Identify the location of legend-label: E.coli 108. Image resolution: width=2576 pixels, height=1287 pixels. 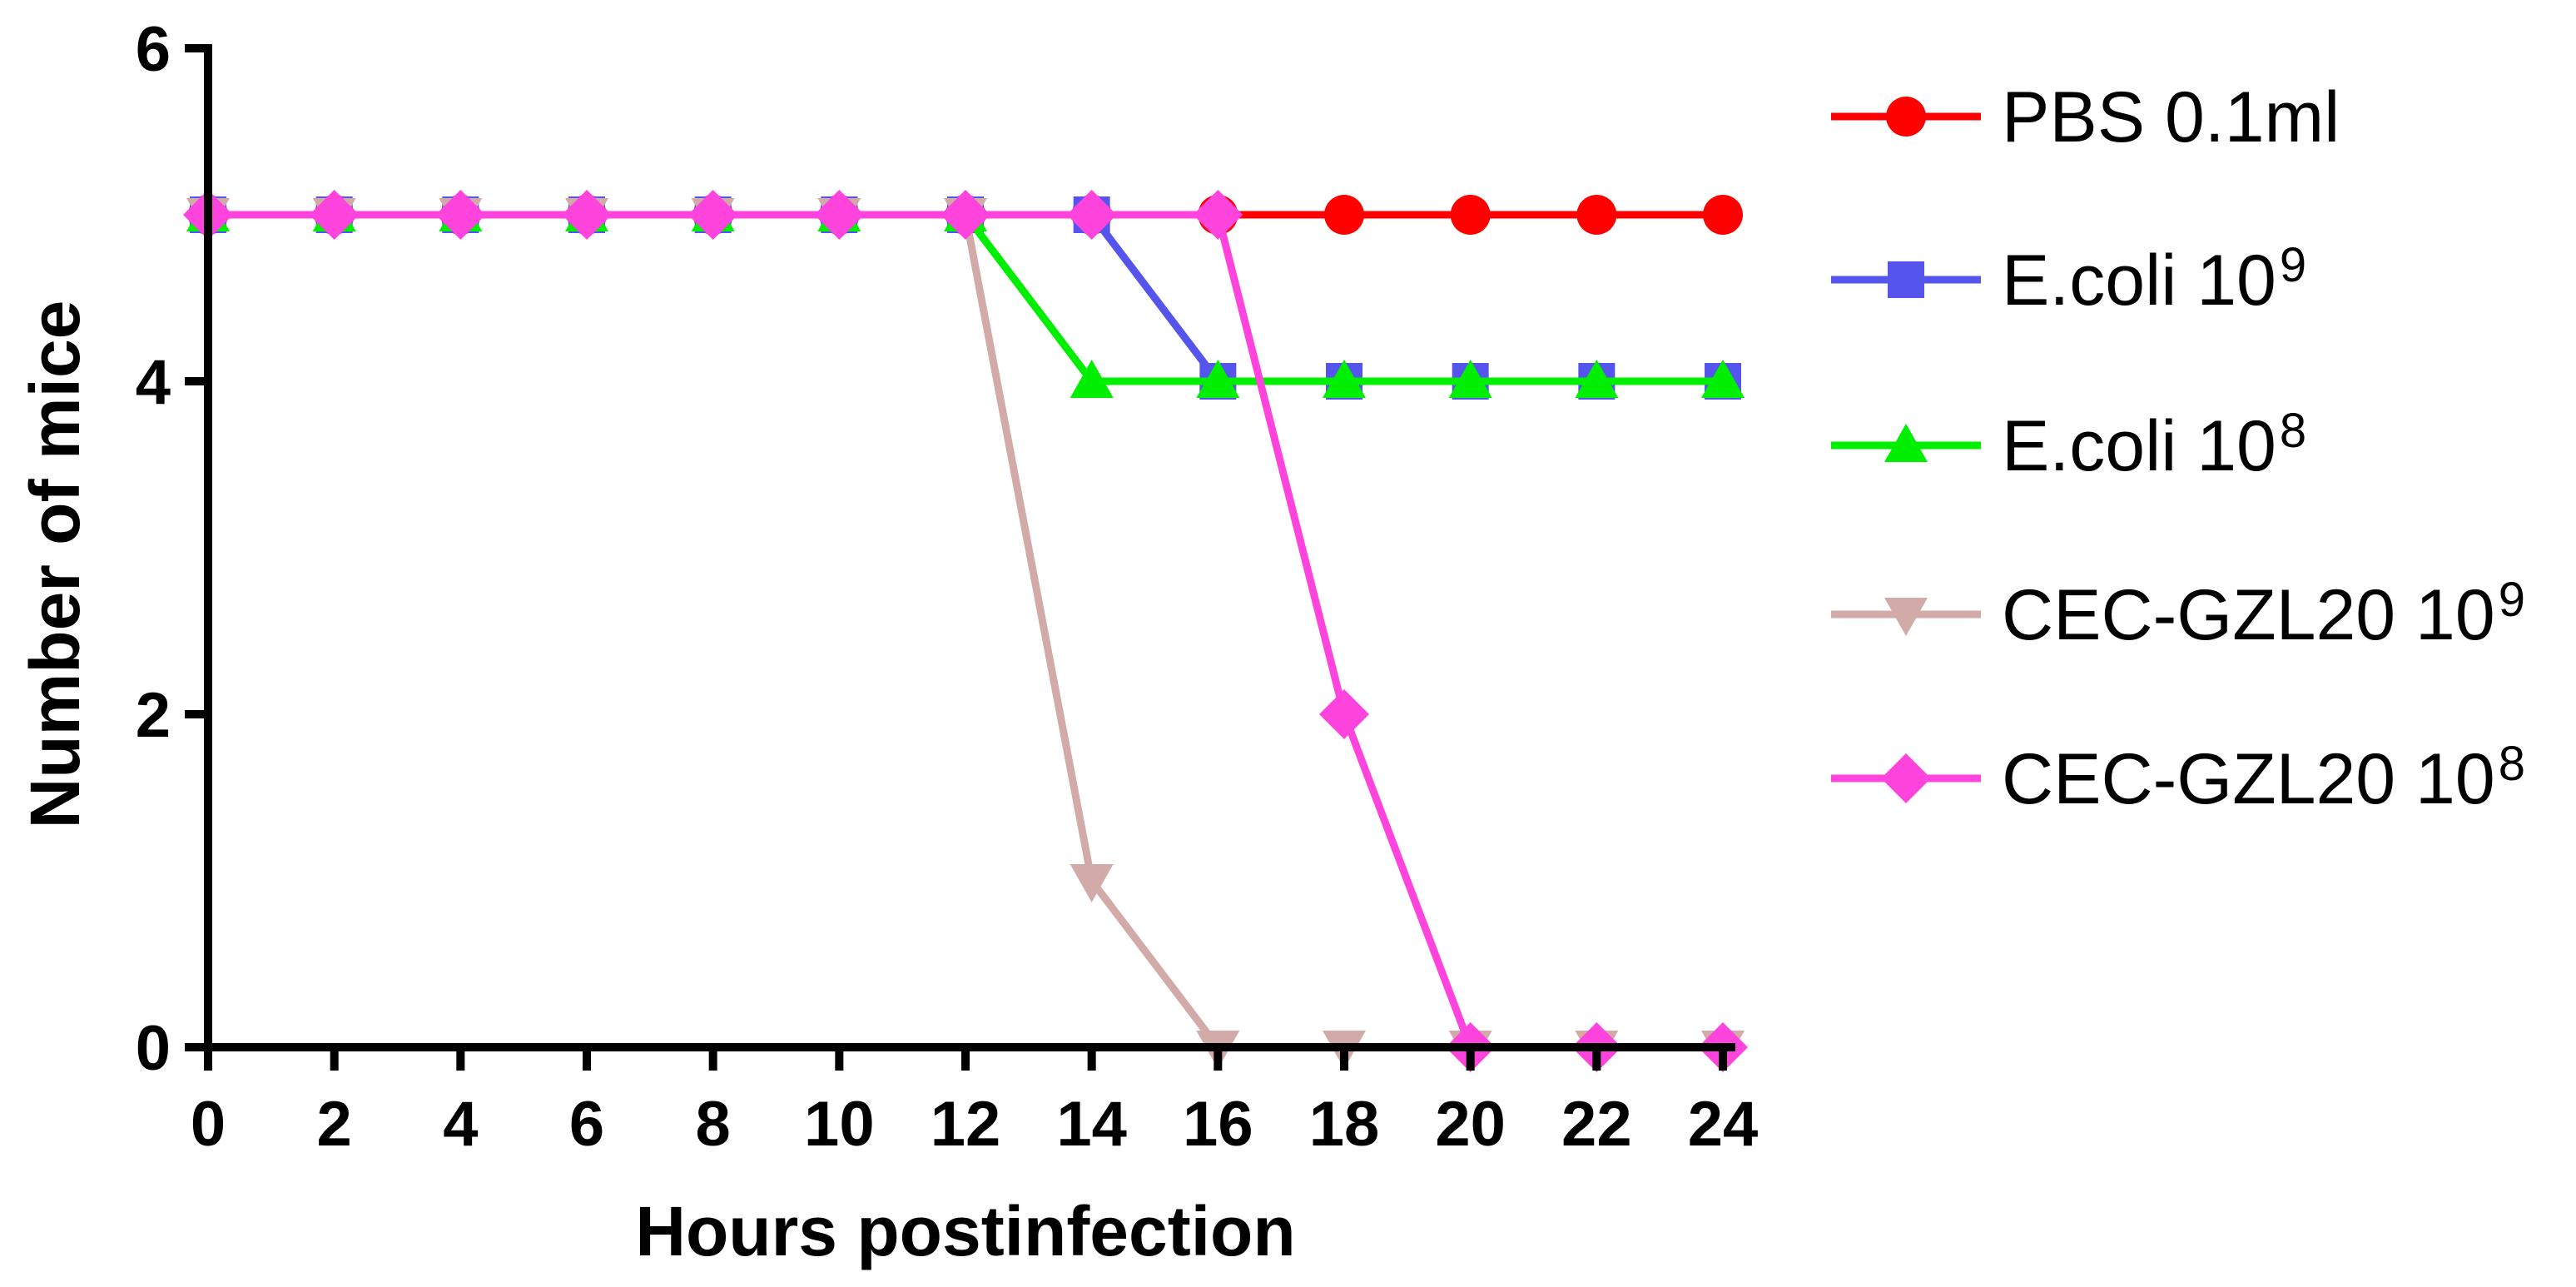
(2154, 445).